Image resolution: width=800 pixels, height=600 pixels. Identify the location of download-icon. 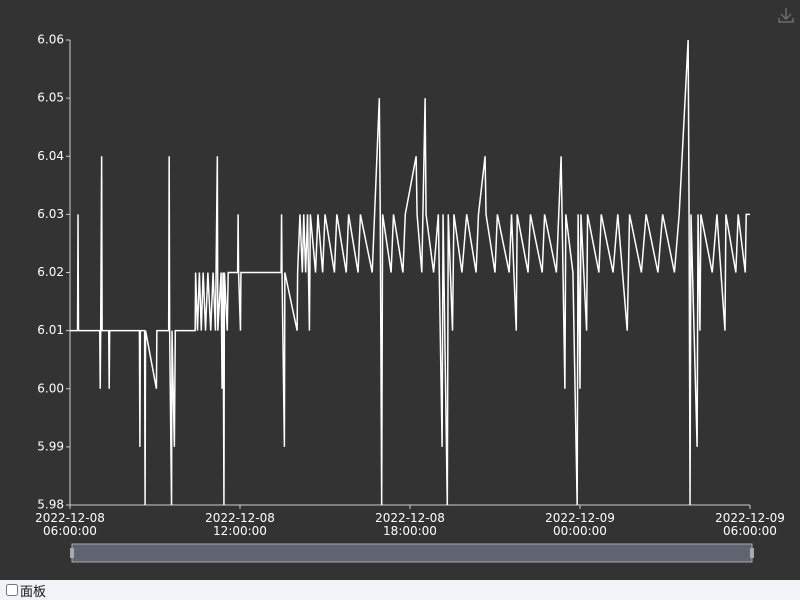
(786, 15).